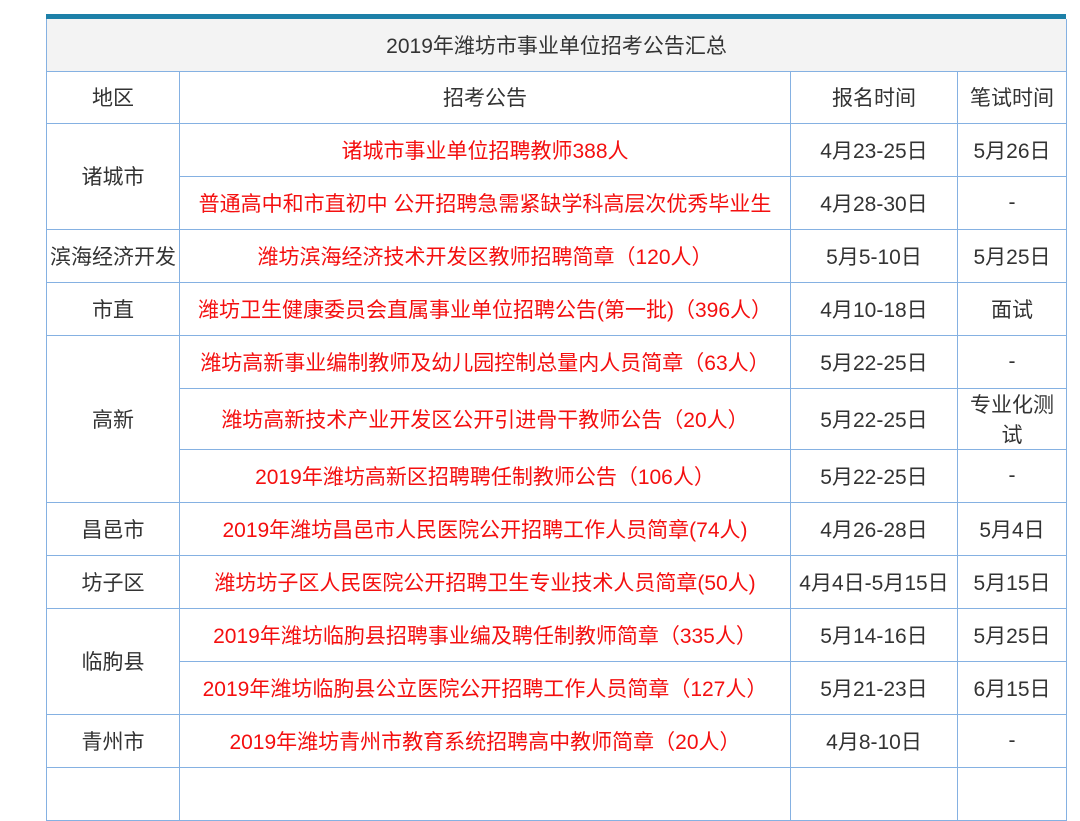 Image resolution: width=1080 pixels, height=821 pixels. What do you see at coordinates (485, 634) in the screenshot?
I see `announcement-link: 2019年潍坊临朐县招聘事业编及聘任制教师简章（335人）` at bounding box center [485, 634].